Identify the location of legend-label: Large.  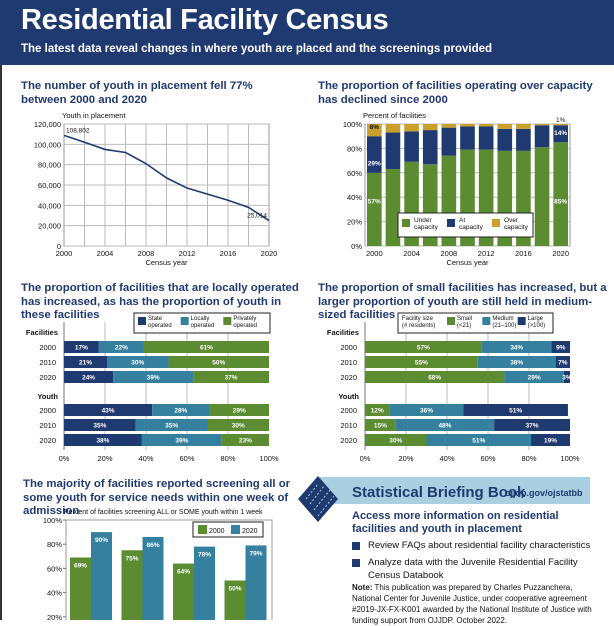
(536, 319).